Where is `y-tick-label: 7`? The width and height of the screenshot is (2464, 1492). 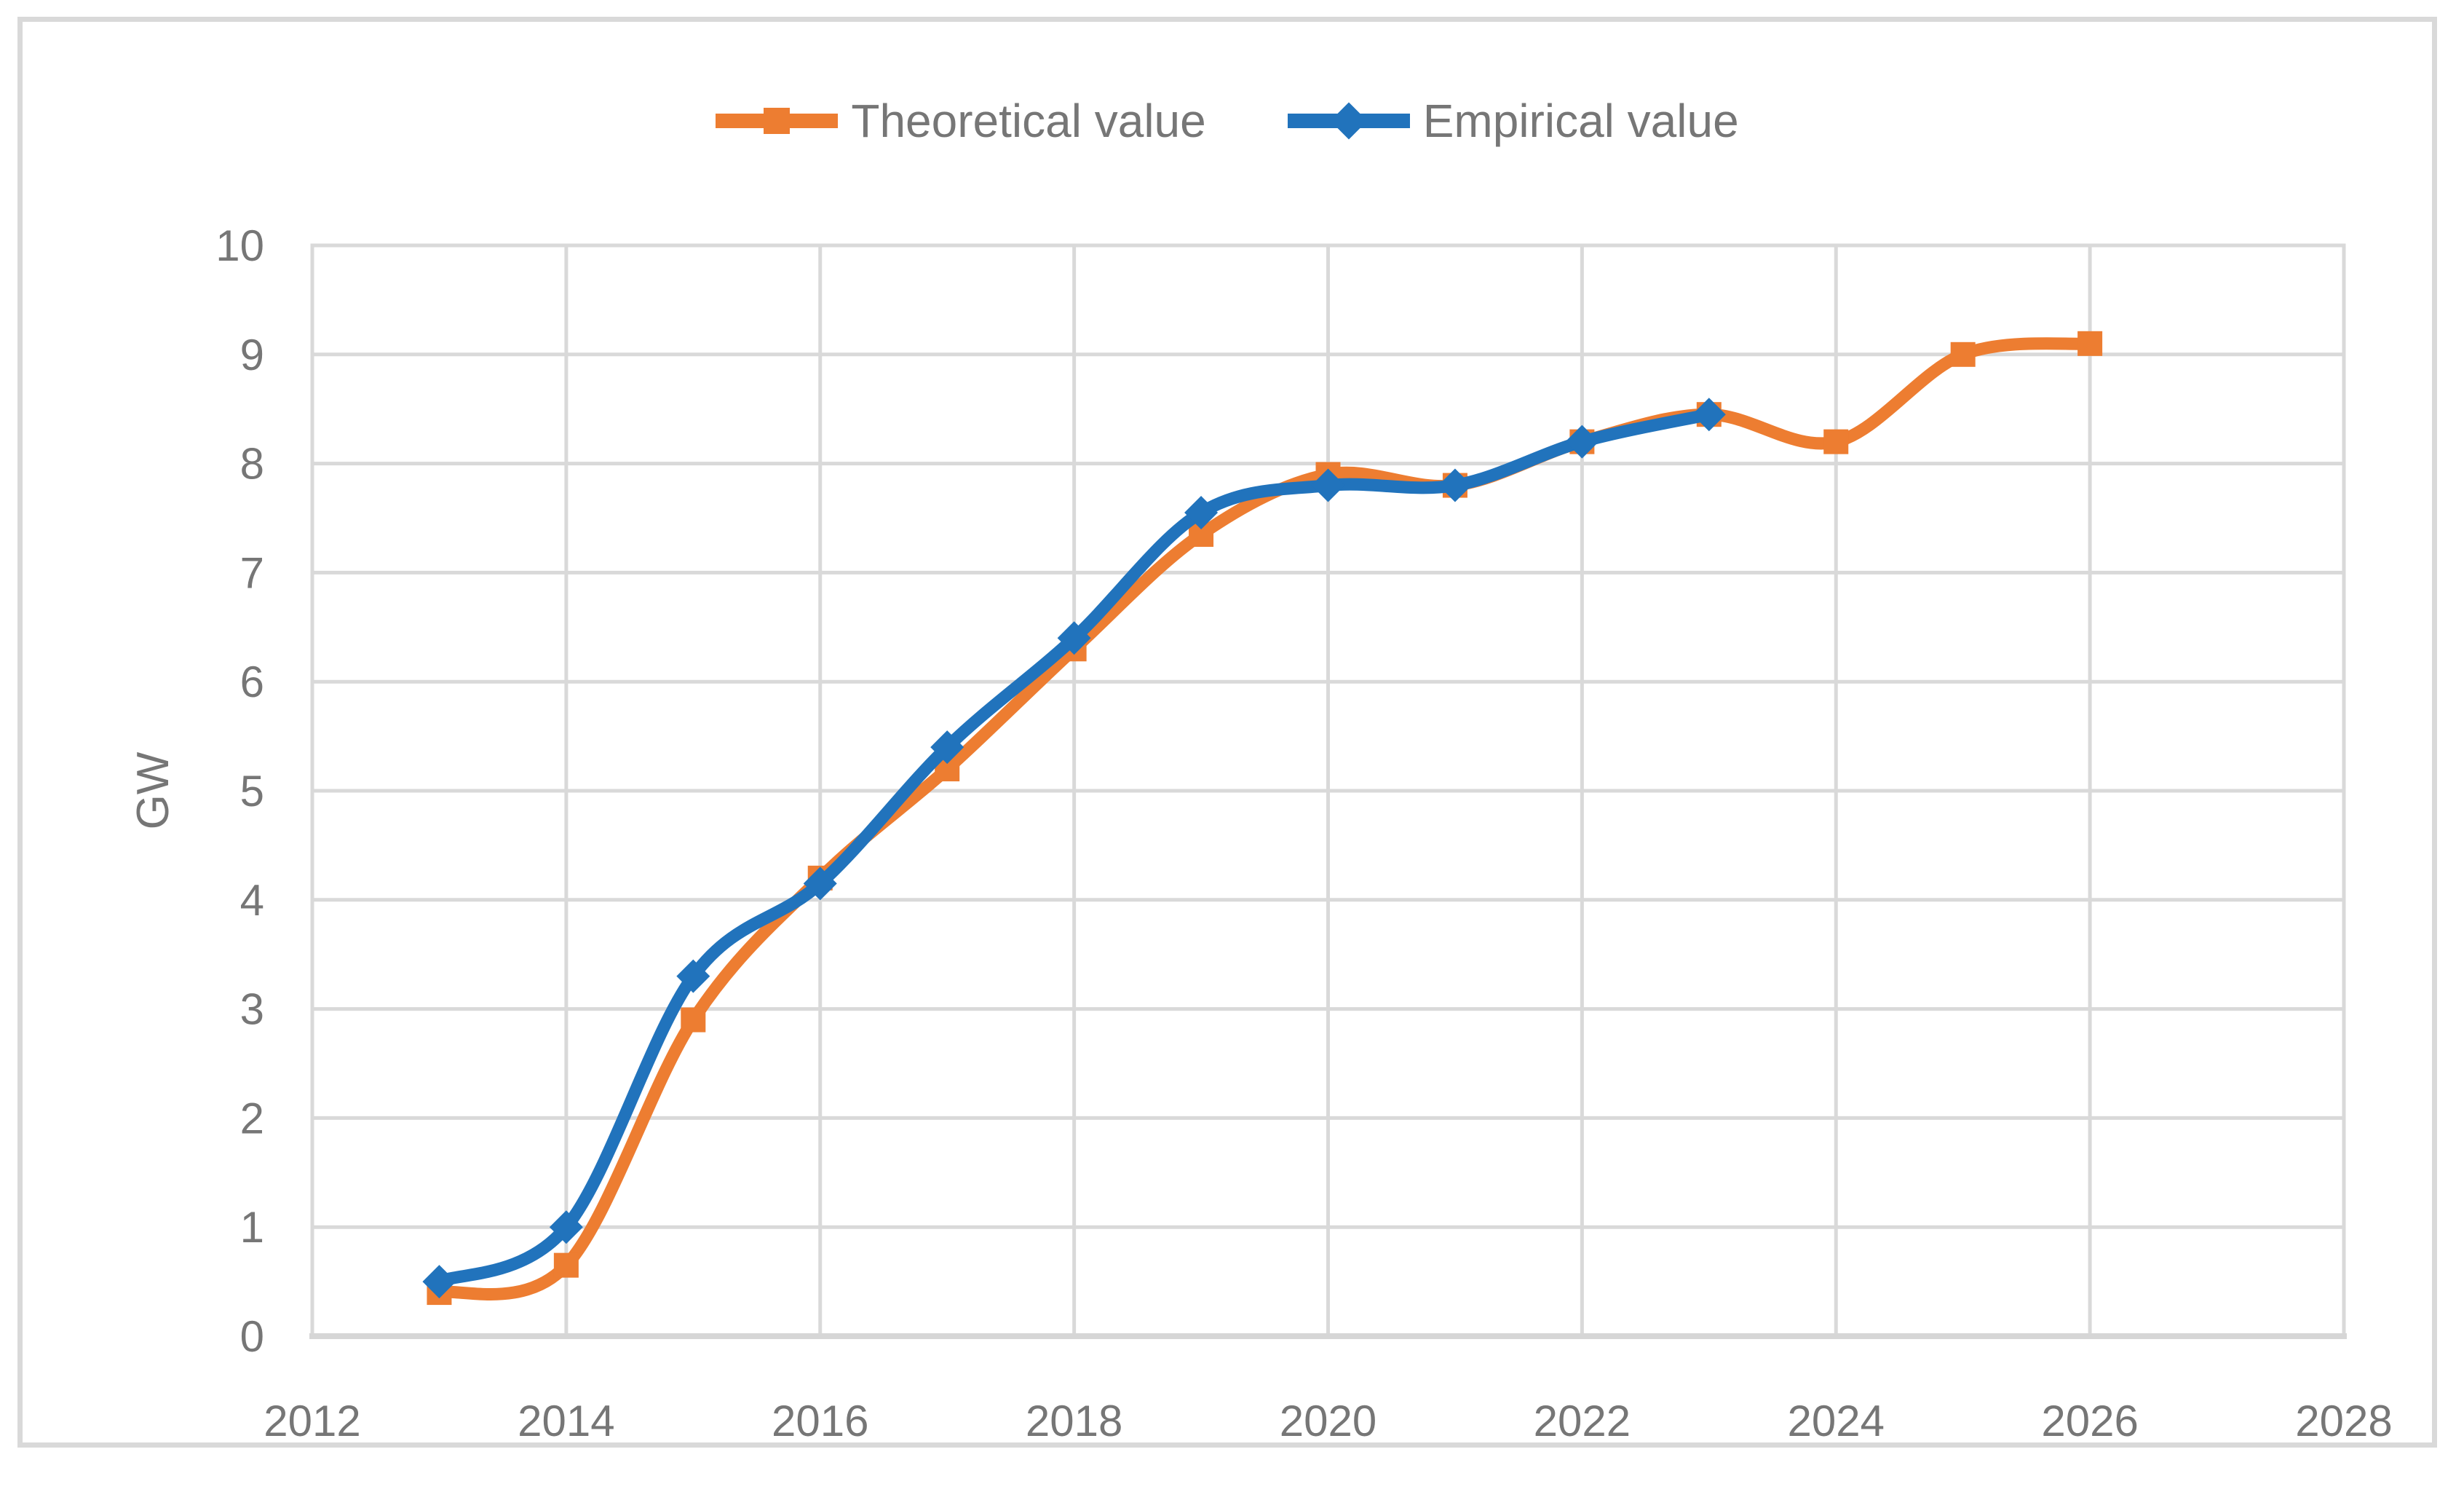 y-tick-label: 7 is located at coordinates (252, 573).